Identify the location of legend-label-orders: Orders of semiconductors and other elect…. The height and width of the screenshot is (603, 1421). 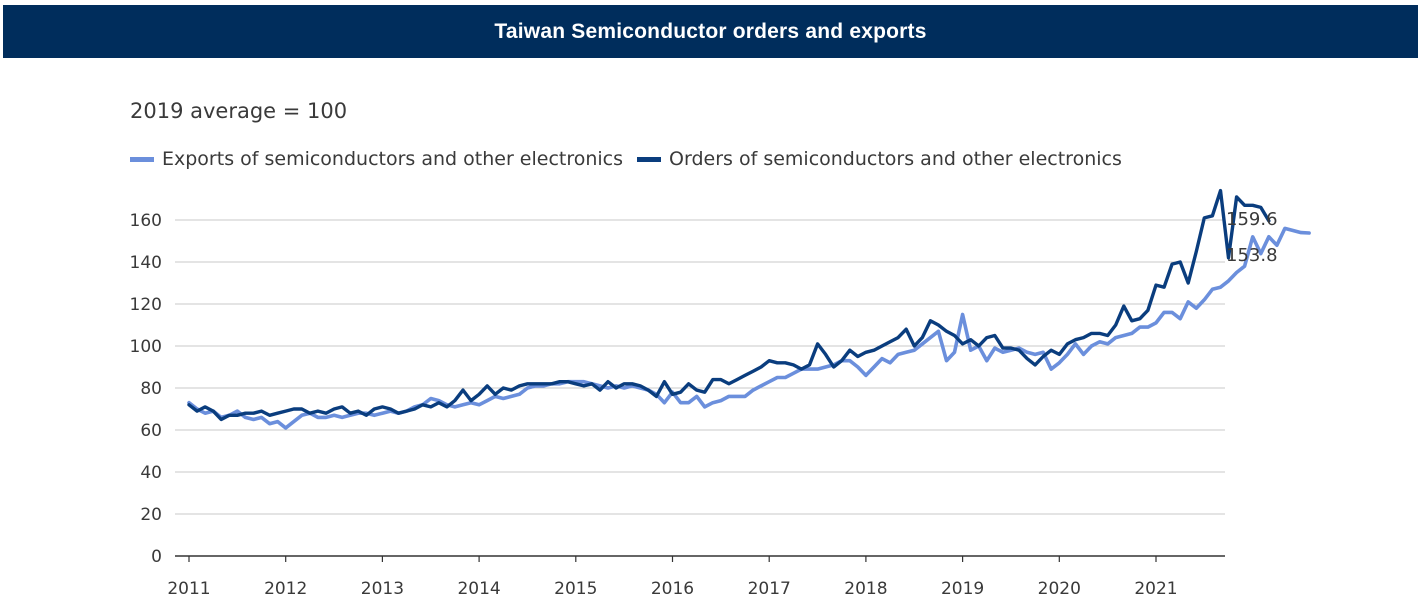
(895, 159).